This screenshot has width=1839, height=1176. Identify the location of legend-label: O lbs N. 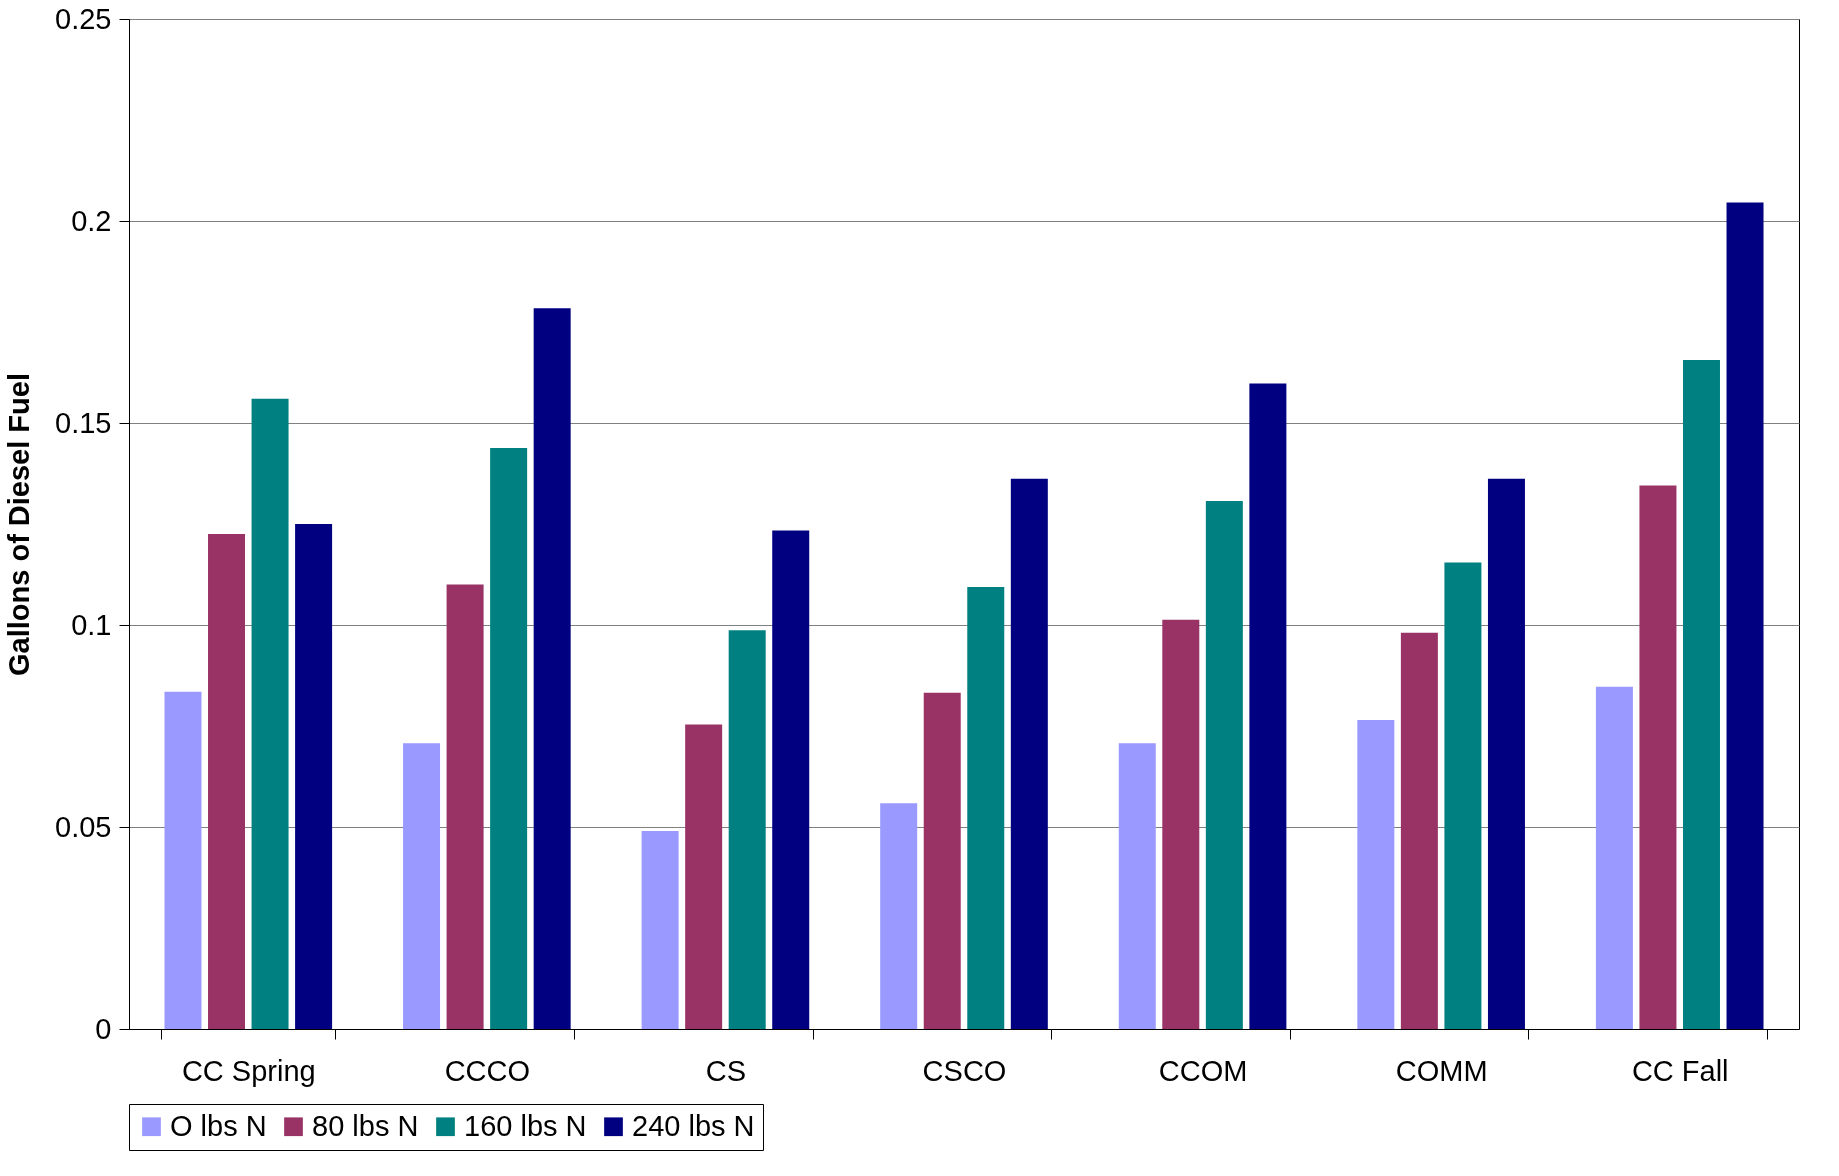
(218, 1125).